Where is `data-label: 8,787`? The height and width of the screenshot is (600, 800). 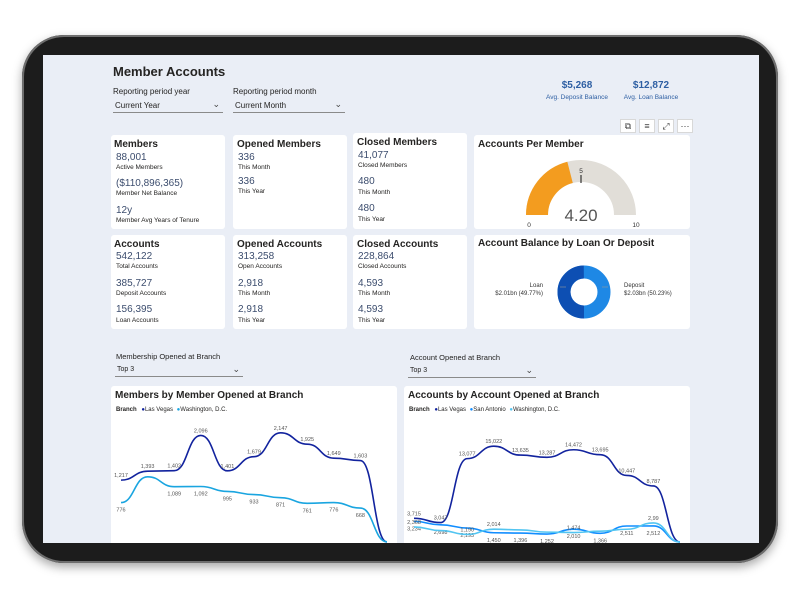
data-label: 8,787 is located at coordinates (654, 482).